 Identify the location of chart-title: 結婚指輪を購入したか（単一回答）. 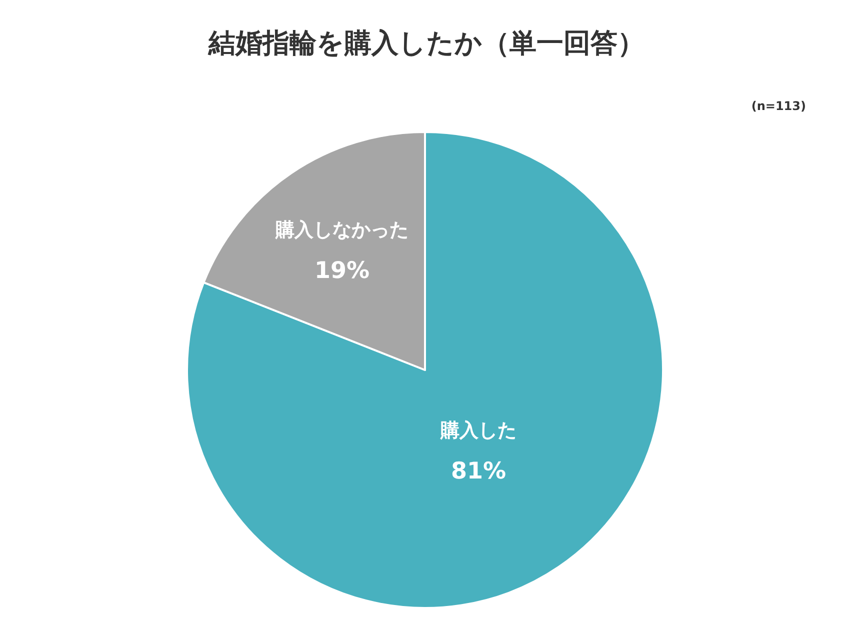
(426, 43).